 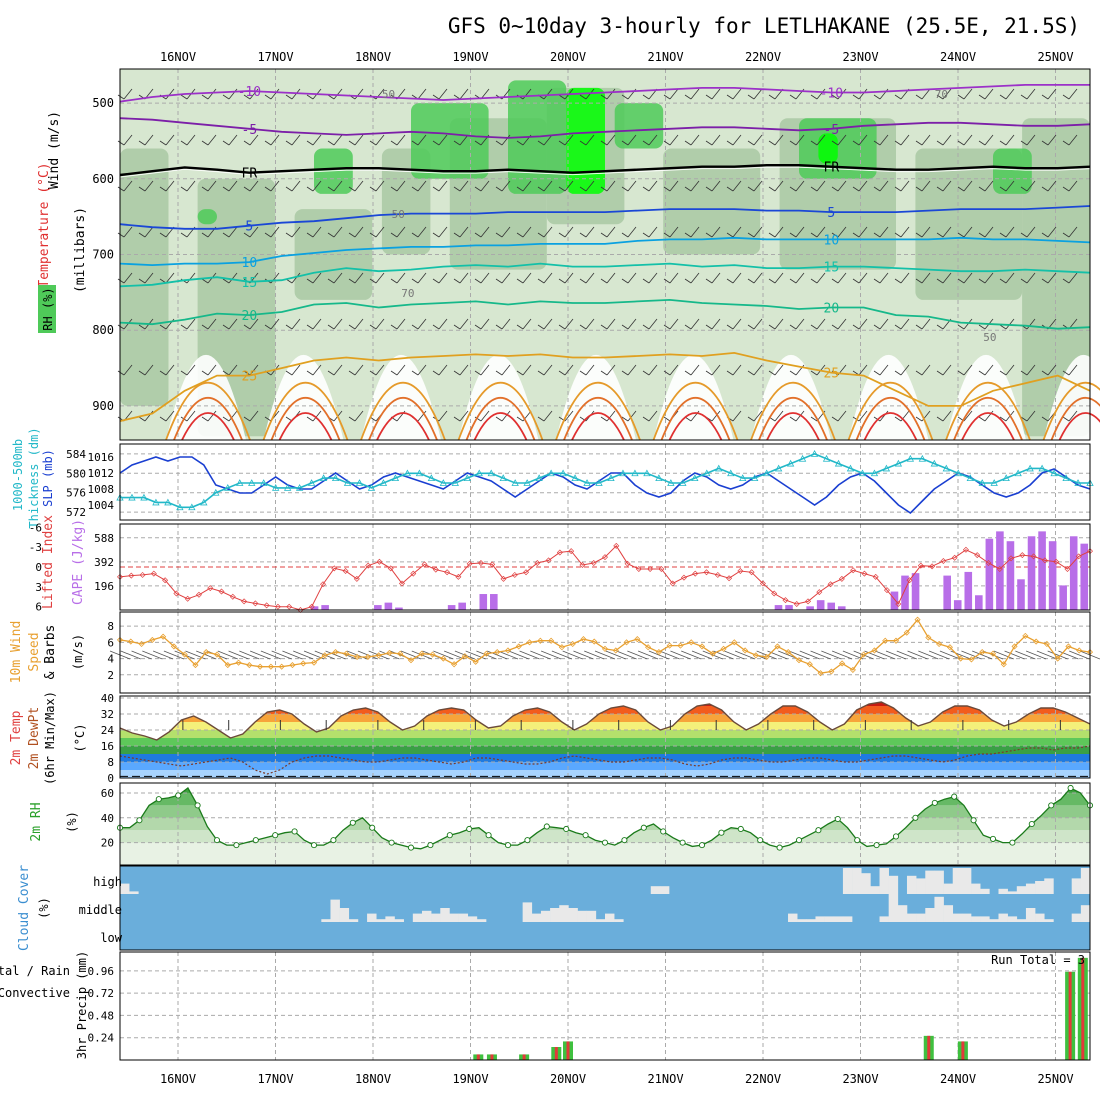 What do you see at coordinates (554, 652) in the screenshot?
I see `wind10m-panel: 2 4 6 8 10m Wind Speed & Barbs (m/s)` at bounding box center [554, 652].